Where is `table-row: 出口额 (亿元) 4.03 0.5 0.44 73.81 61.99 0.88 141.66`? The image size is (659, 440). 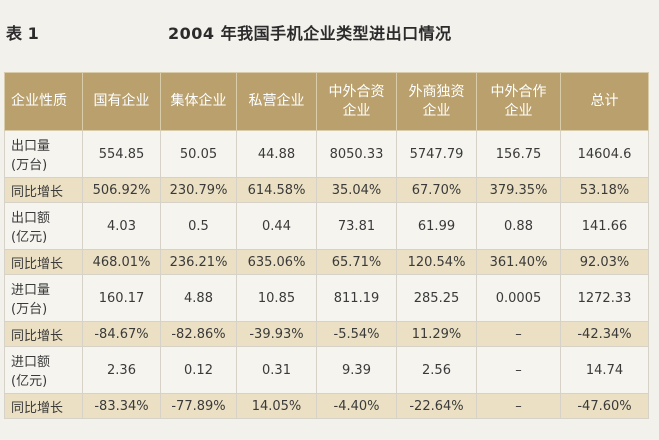
table-row: 出口额 (亿元) 4.03 0.5 0.44 73.81 61.99 0.88 141.66 is located at coordinates (326, 226).